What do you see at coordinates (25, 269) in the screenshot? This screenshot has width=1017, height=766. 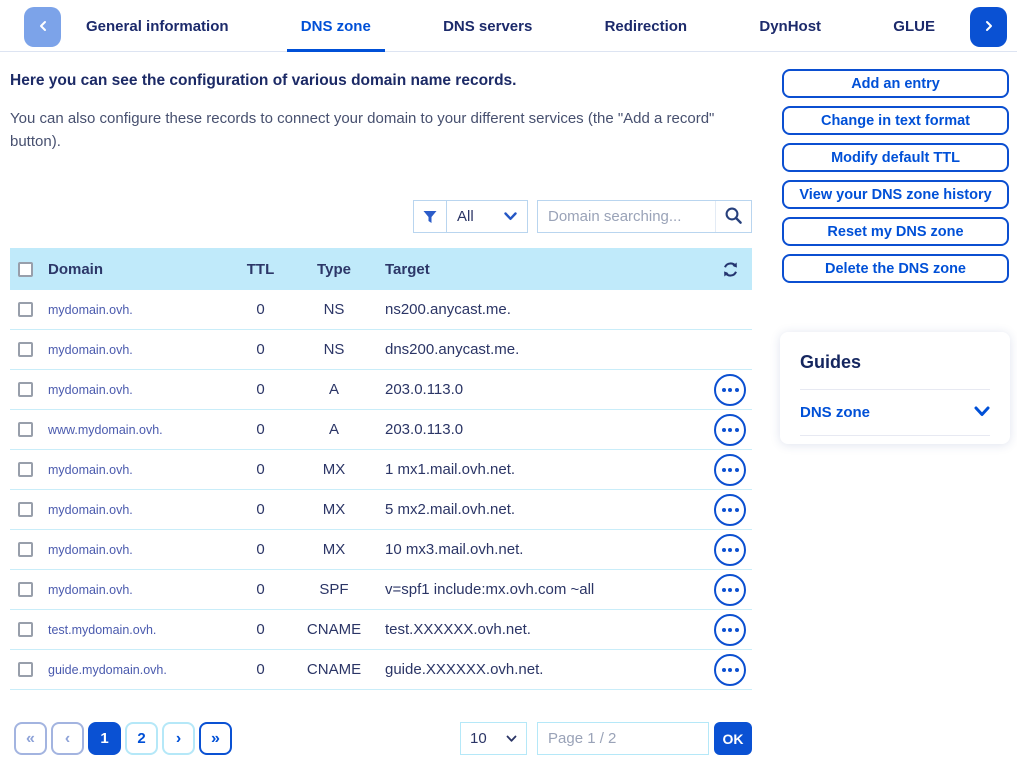 I see `select-all-checkbox` at bounding box center [25, 269].